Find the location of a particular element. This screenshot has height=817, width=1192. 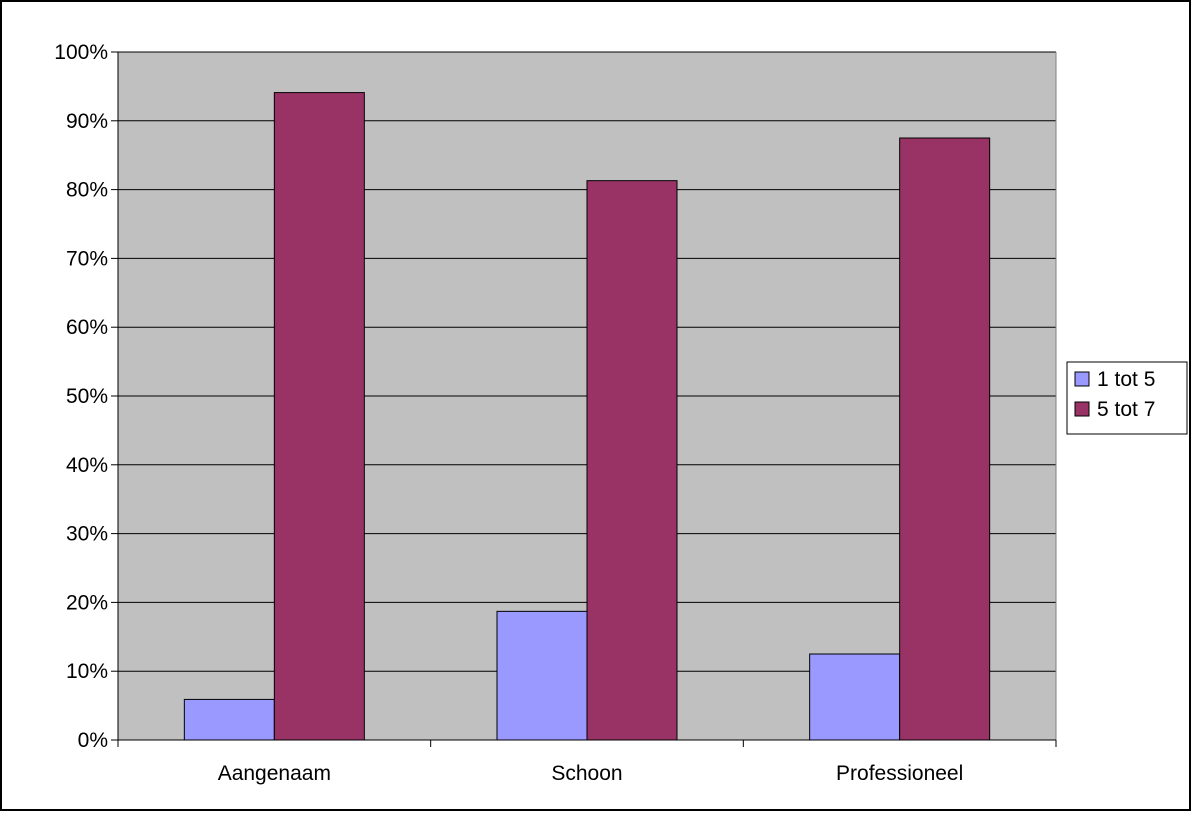

y-axis: 0% 10% 20% 30% 40% 50% 60% 70% 80% 90% 100% is located at coordinates (86, 396).